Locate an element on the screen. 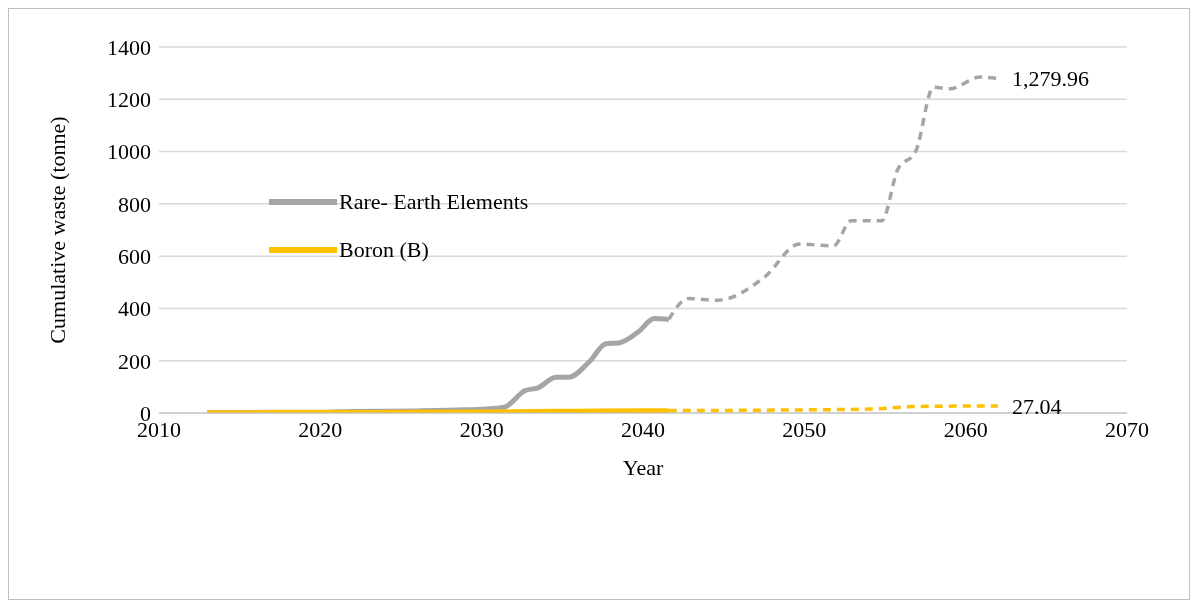 This screenshot has width=1198, height=608. annotation: 1,279.96 is located at coordinates (1050, 79).